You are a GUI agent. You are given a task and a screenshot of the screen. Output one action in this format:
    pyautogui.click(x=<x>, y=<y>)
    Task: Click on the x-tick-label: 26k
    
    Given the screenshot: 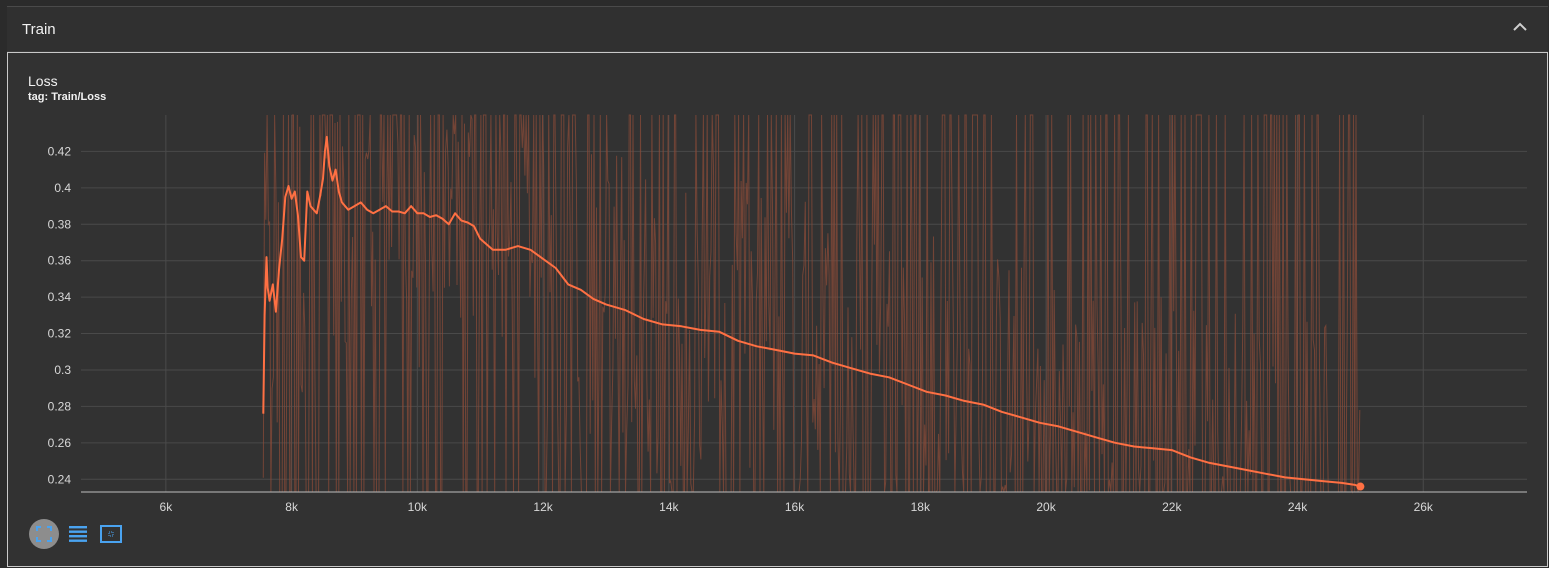 What is the action you would take?
    pyautogui.click(x=1424, y=507)
    